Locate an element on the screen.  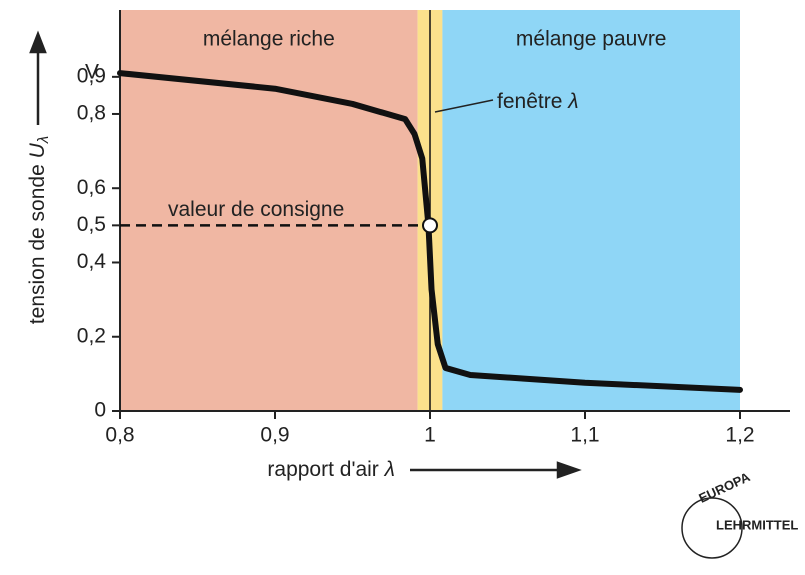
y-axis-label: tension de sonde Uλ is located at coordinates (39, 230).